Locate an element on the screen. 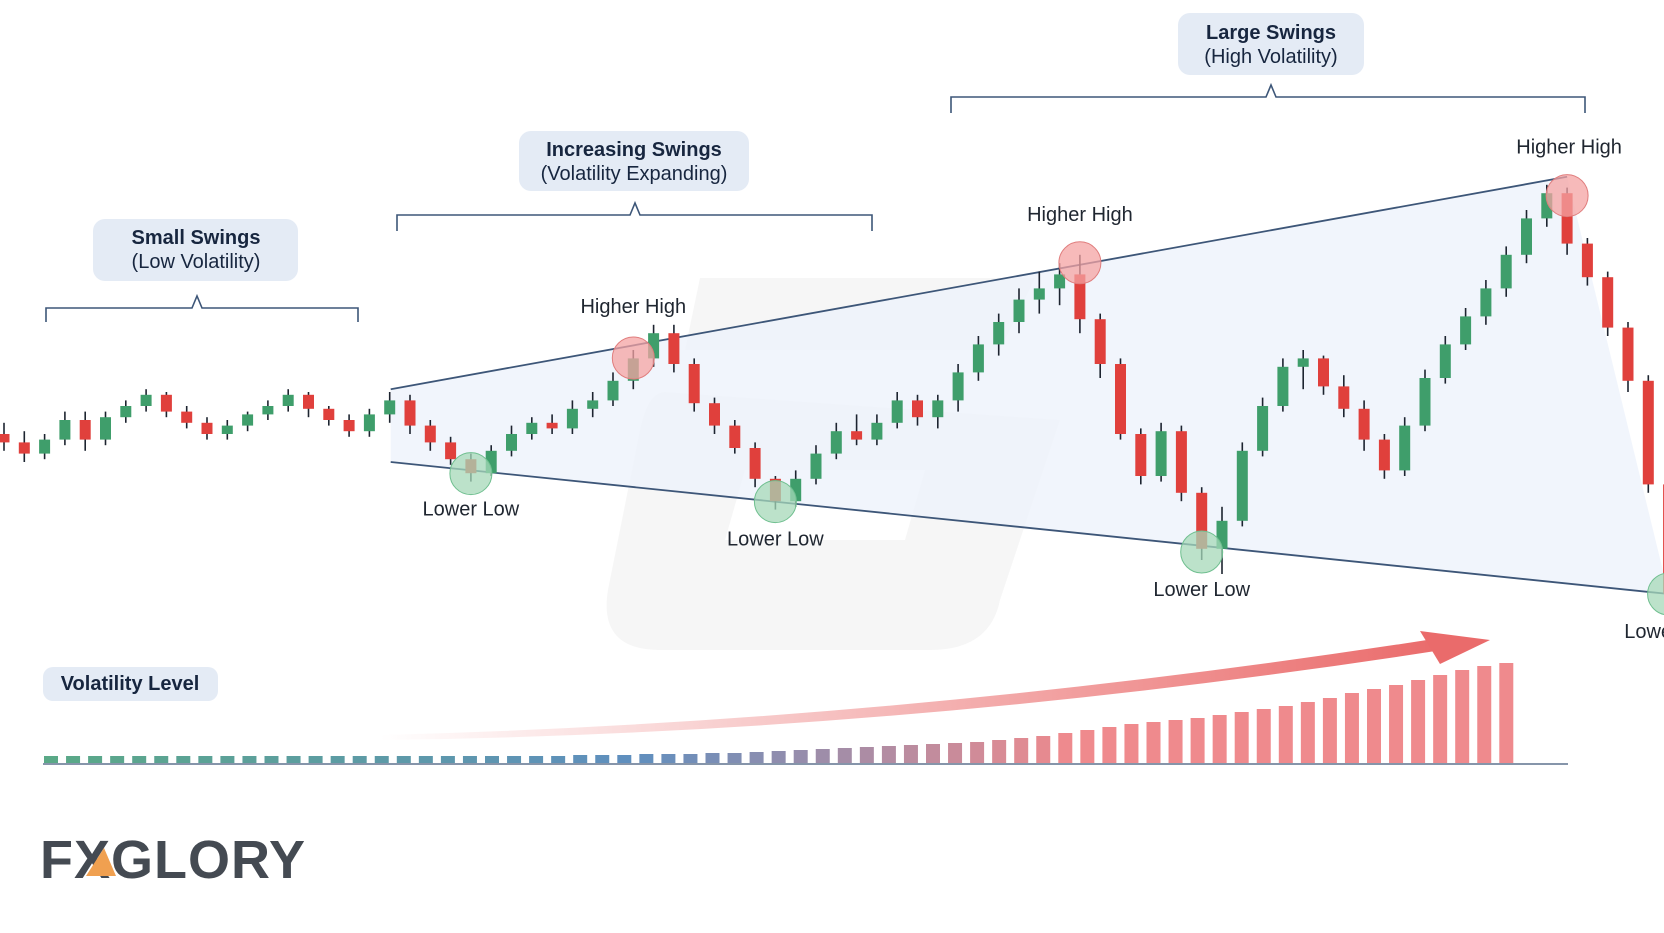 The width and height of the screenshot is (1664, 933). lower-low-marker is located at coordinates (1655, 594).